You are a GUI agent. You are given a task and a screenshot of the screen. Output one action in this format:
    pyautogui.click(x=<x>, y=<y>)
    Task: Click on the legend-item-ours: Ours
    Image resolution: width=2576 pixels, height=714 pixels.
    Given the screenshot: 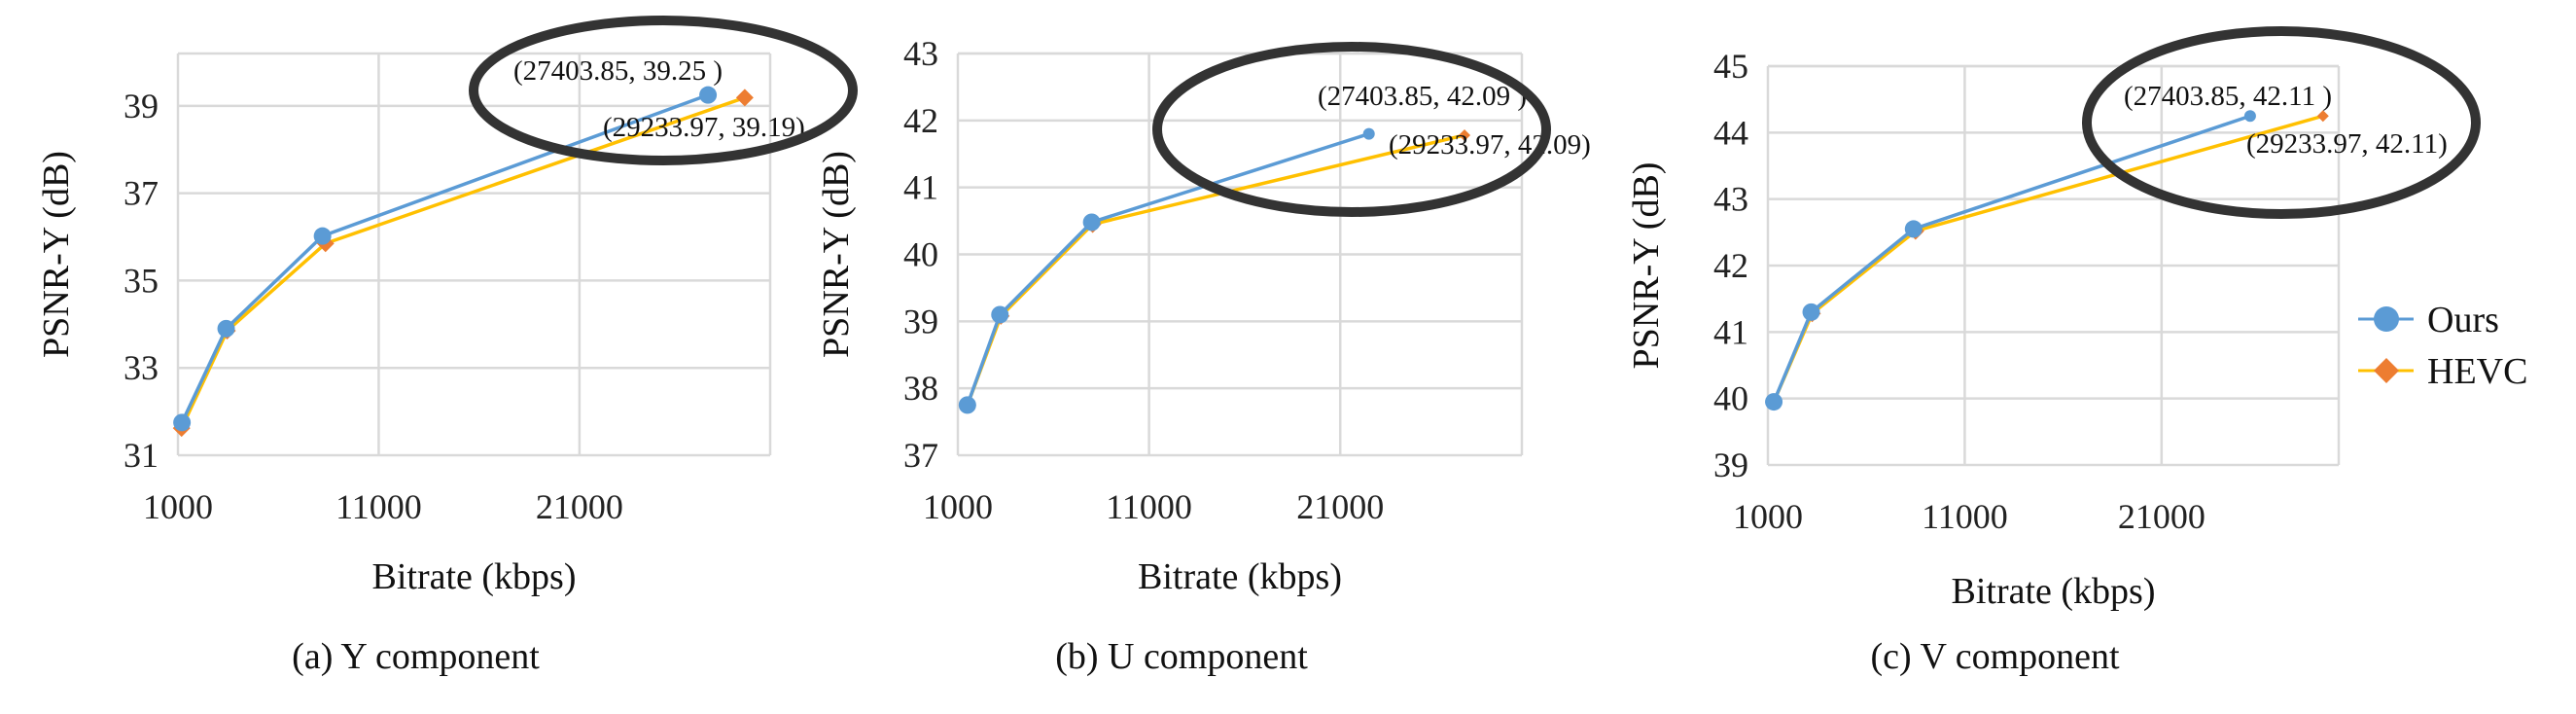 What is the action you would take?
    pyautogui.click(x=2428, y=320)
    